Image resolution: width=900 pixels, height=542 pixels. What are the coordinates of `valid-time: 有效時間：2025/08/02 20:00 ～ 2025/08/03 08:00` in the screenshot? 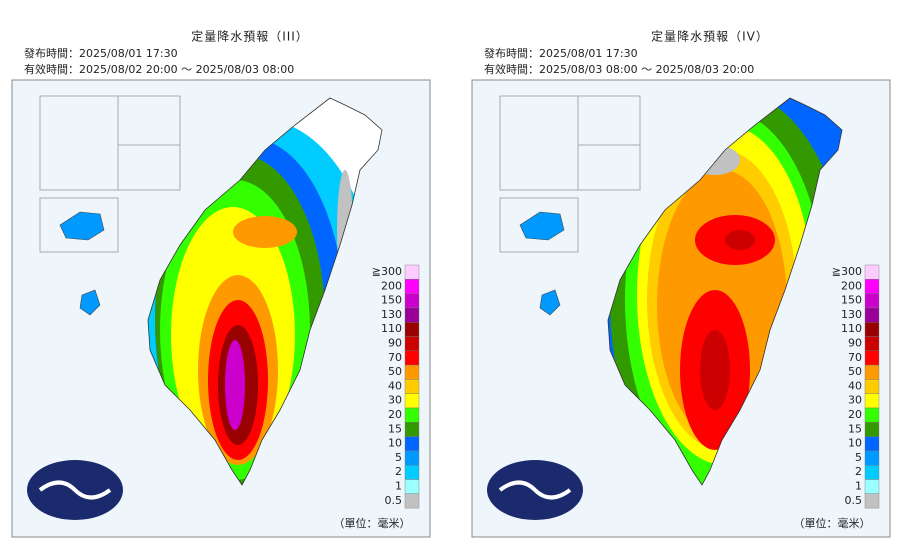 It's located at (159, 69).